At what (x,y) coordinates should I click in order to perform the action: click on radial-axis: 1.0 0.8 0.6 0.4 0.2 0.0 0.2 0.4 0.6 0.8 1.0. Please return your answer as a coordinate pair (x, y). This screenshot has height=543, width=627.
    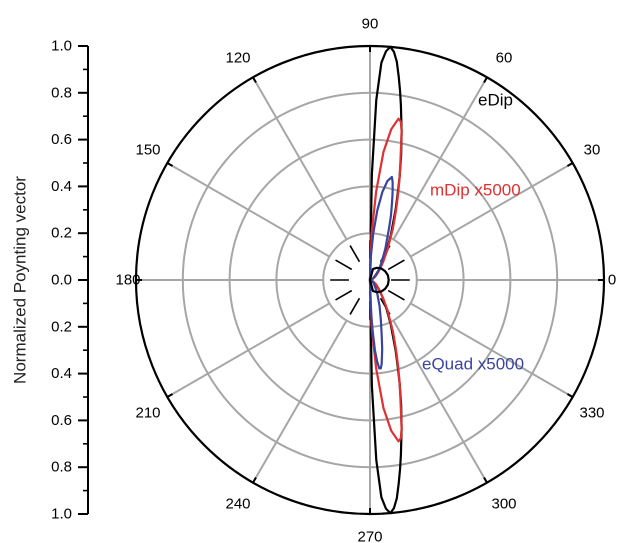
    Looking at the image, I should click on (70, 280).